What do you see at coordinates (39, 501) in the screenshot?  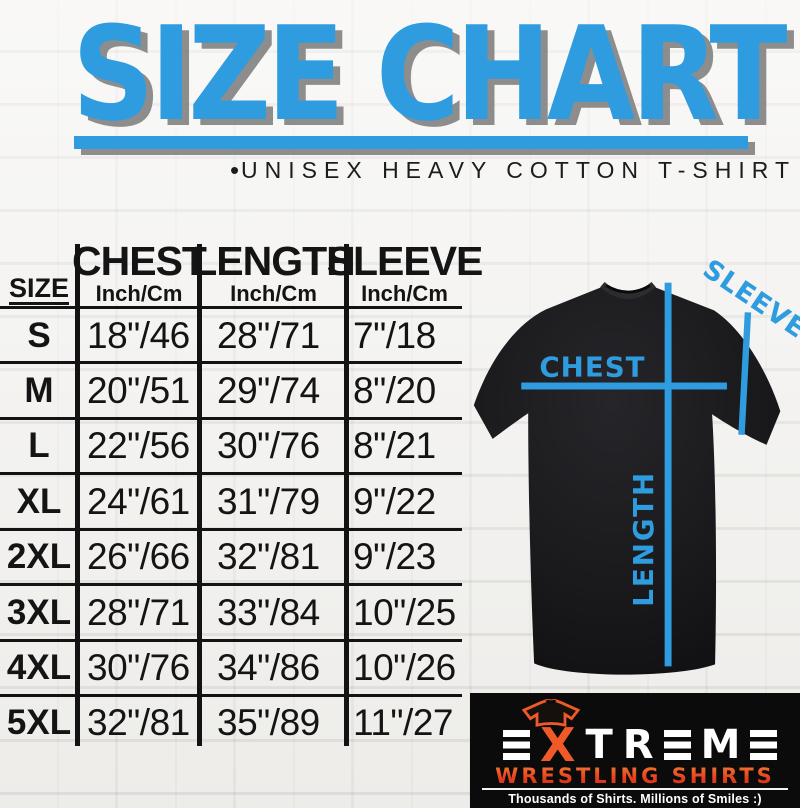 I see `size-cell: XL` at bounding box center [39, 501].